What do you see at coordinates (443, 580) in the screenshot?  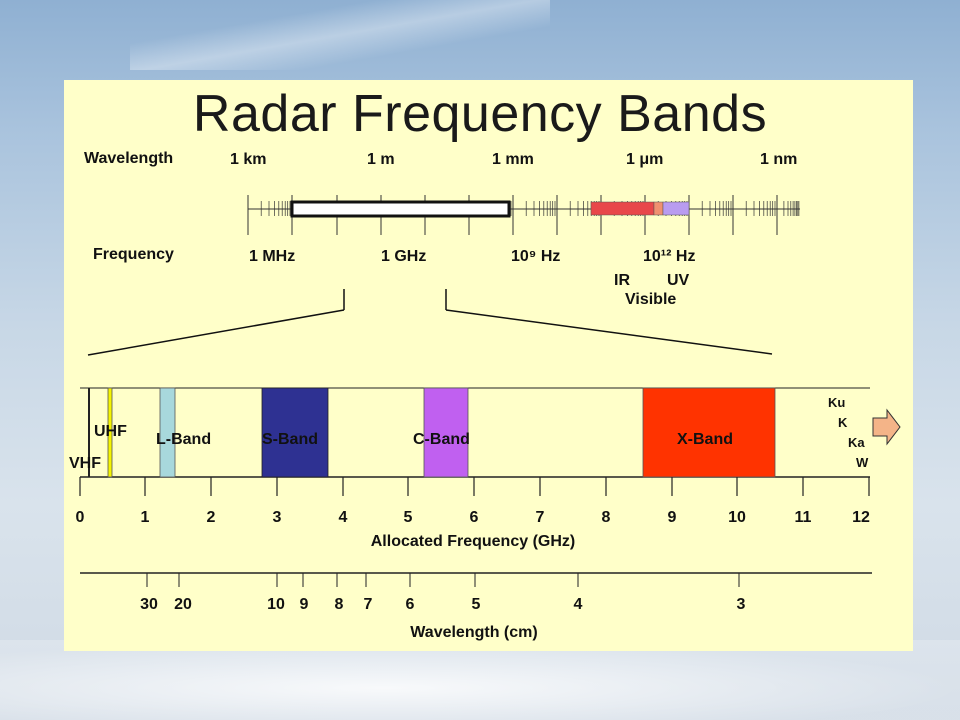 I see `wavelength-axis-ticks` at bounding box center [443, 580].